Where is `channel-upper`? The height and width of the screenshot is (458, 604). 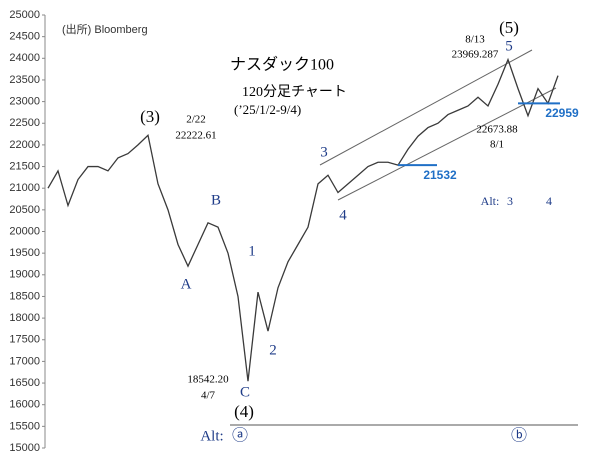 channel-upper is located at coordinates (426, 107).